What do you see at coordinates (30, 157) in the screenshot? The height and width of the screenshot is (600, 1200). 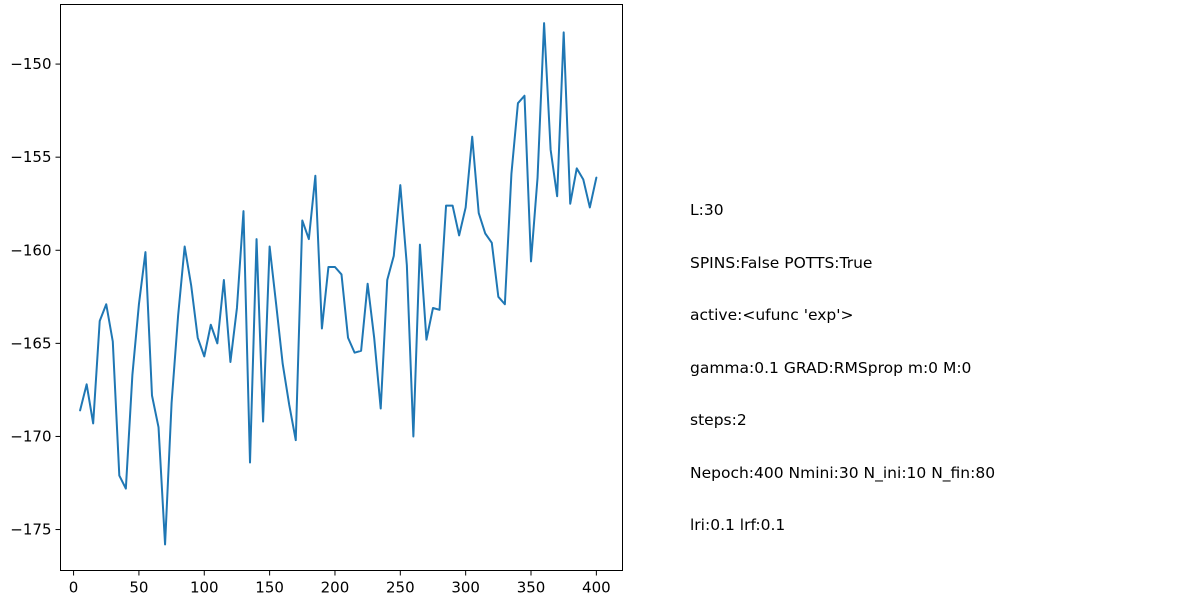 I see `y-tick-label: −155` at bounding box center [30, 157].